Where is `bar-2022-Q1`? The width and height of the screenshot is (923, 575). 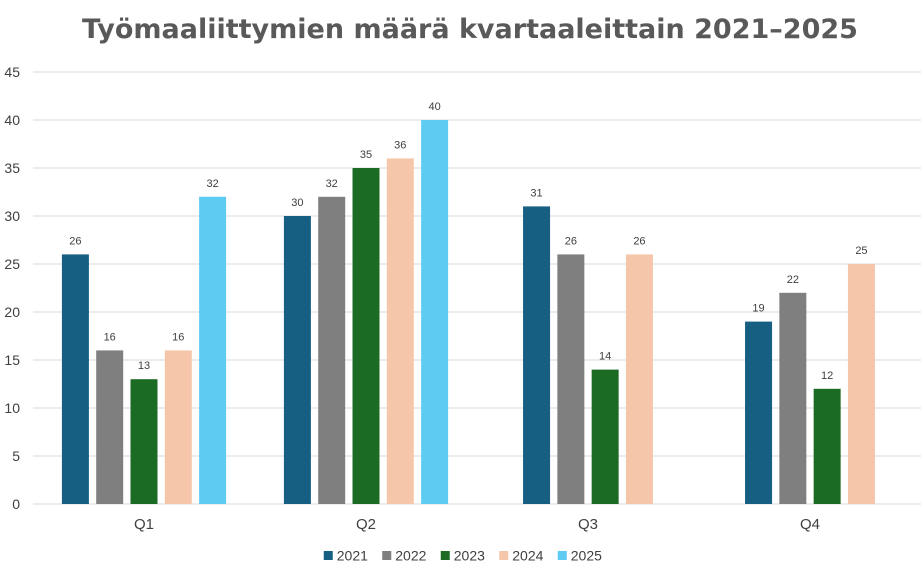
bar-2022-Q1 is located at coordinates (110, 427).